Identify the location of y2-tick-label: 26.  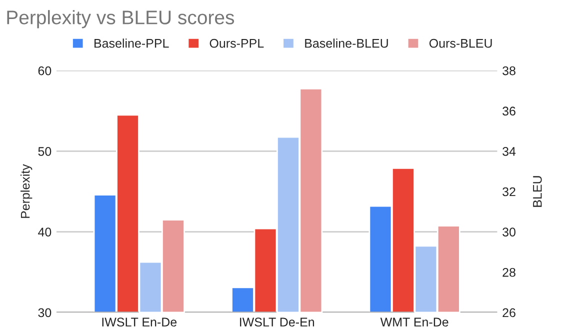
(509, 313).